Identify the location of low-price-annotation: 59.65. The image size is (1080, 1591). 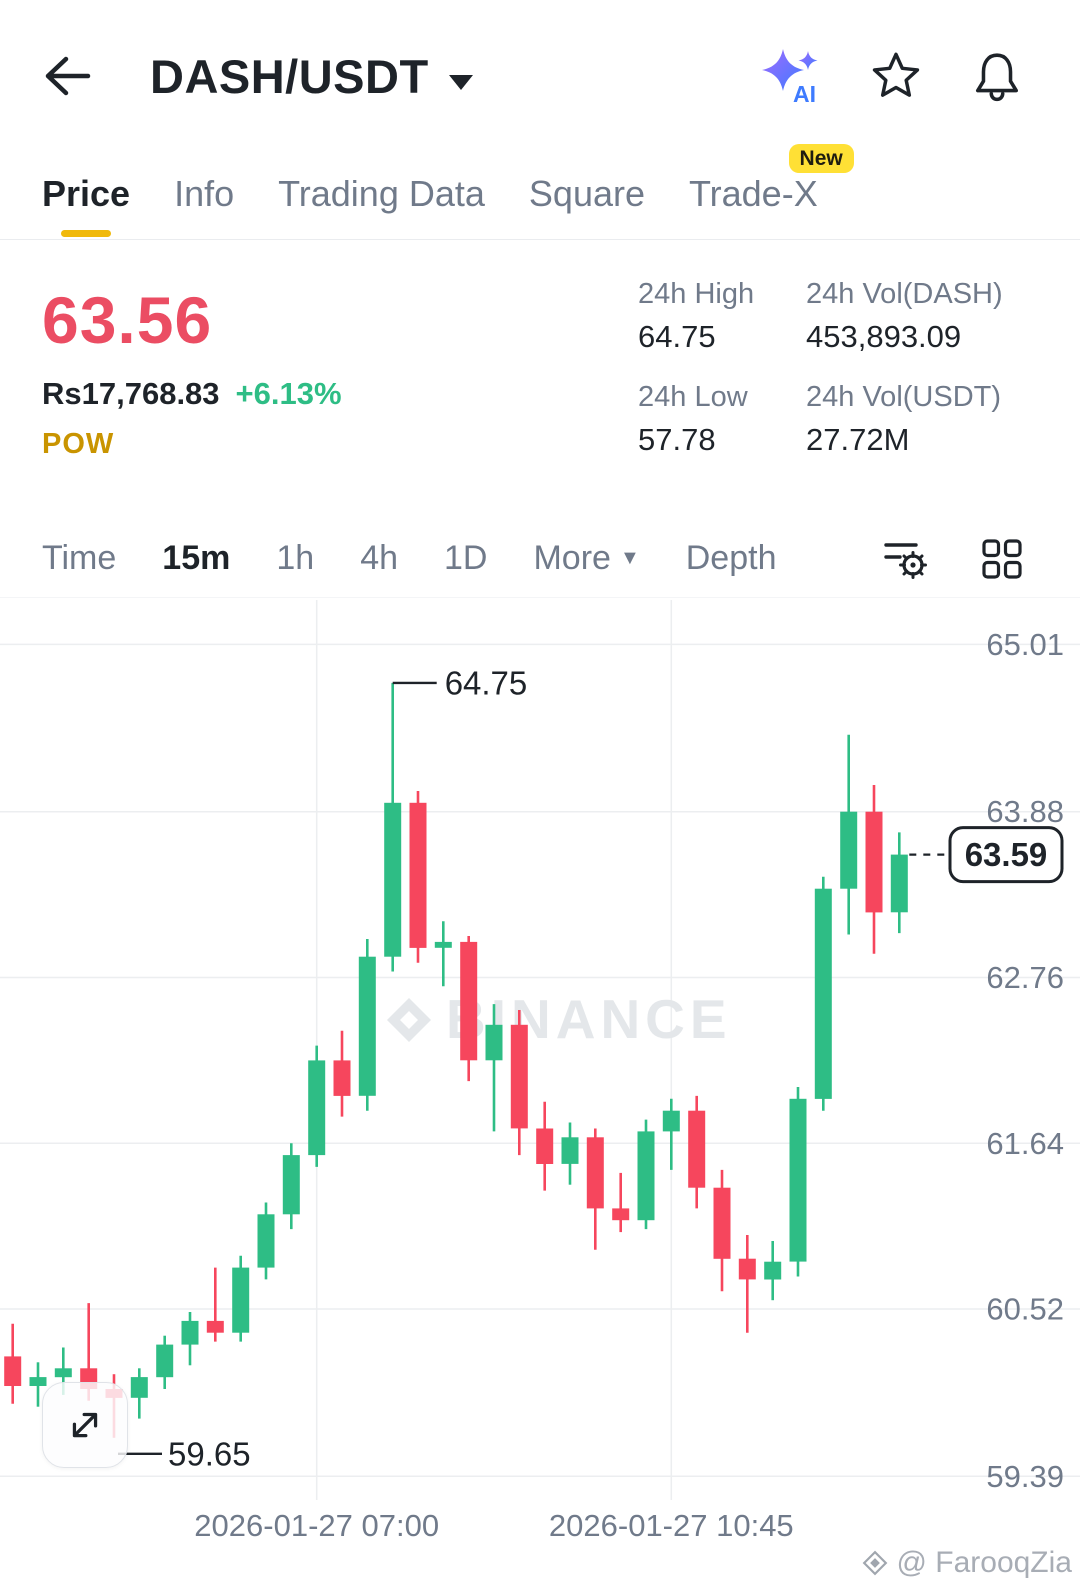
(184, 1453).